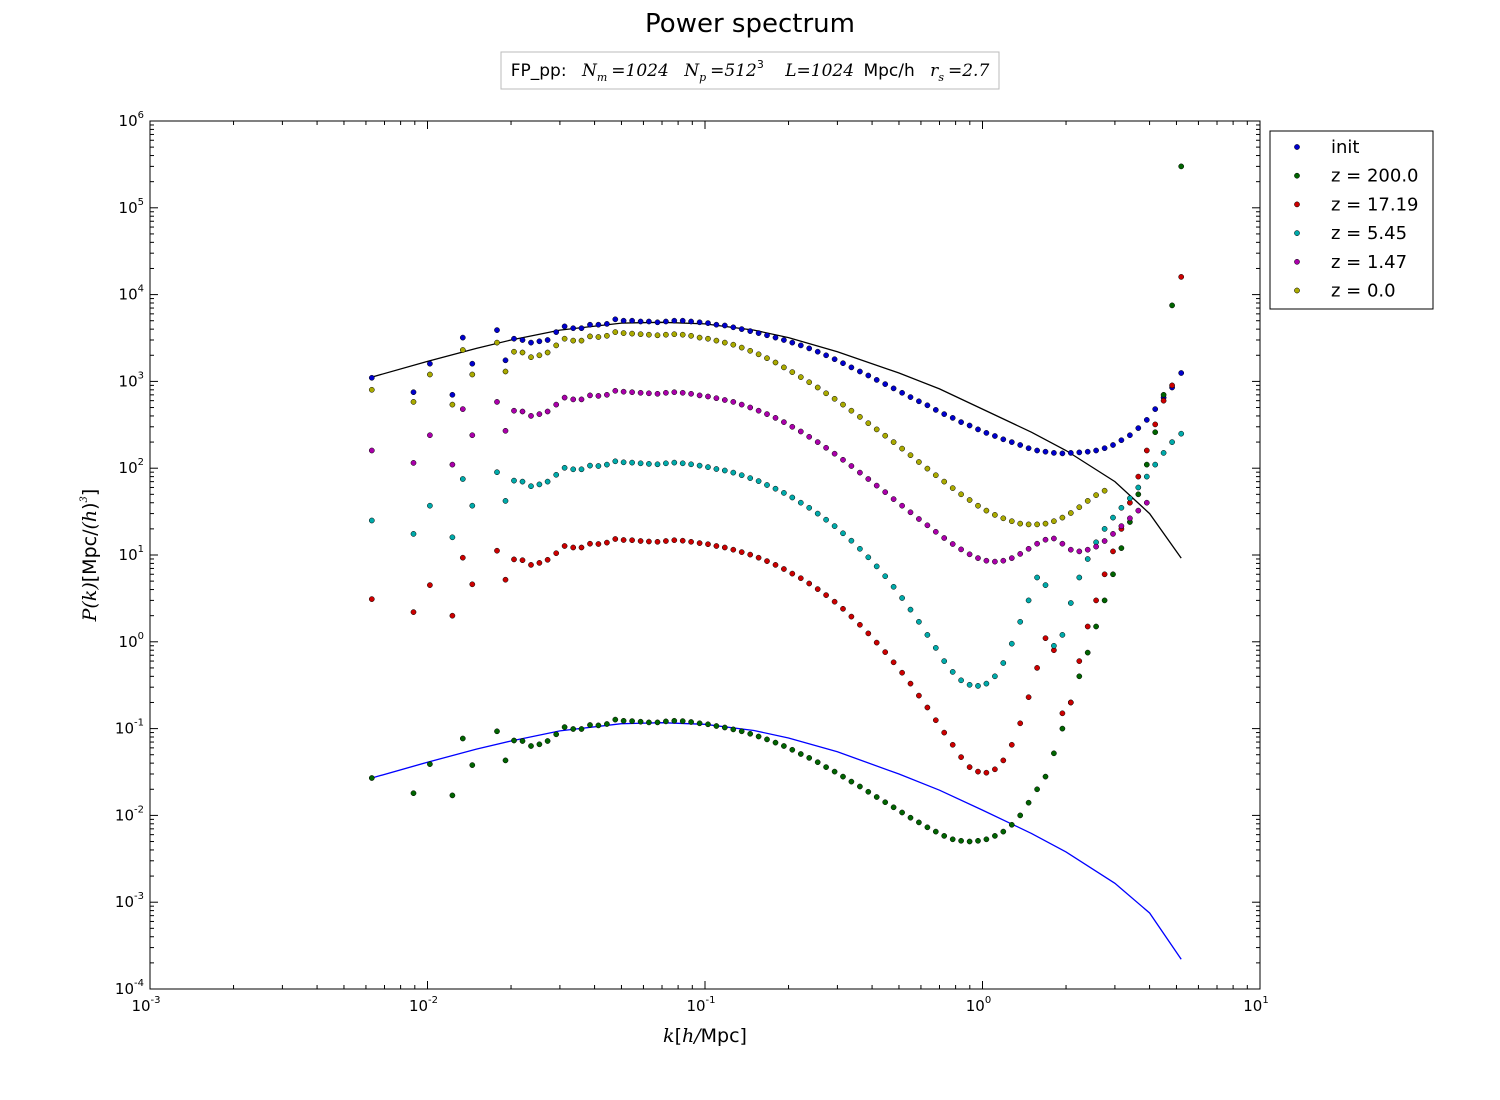 This screenshot has width=1500, height=1100. Describe the element at coordinates (423, 1005) in the screenshot. I see `x-tick-label: 10⁻²` at that location.